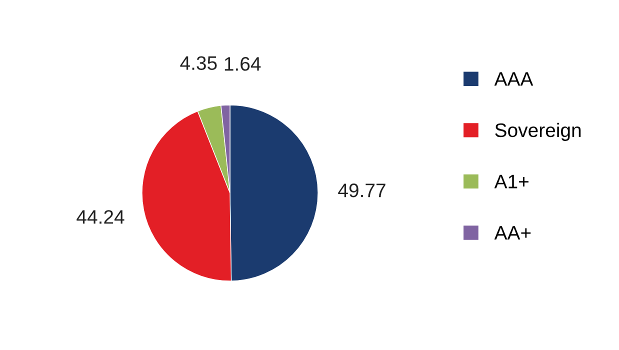 This screenshot has height=350, width=619. Describe the element at coordinates (514, 79) in the screenshot. I see `legend-label: AAA` at that location.